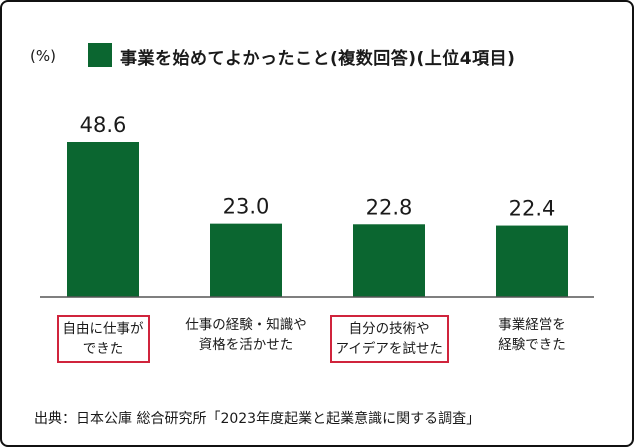 This screenshot has width=634, height=447. Describe the element at coordinates (532, 209) in the screenshot. I see `data-label-3: 22.4` at that location.